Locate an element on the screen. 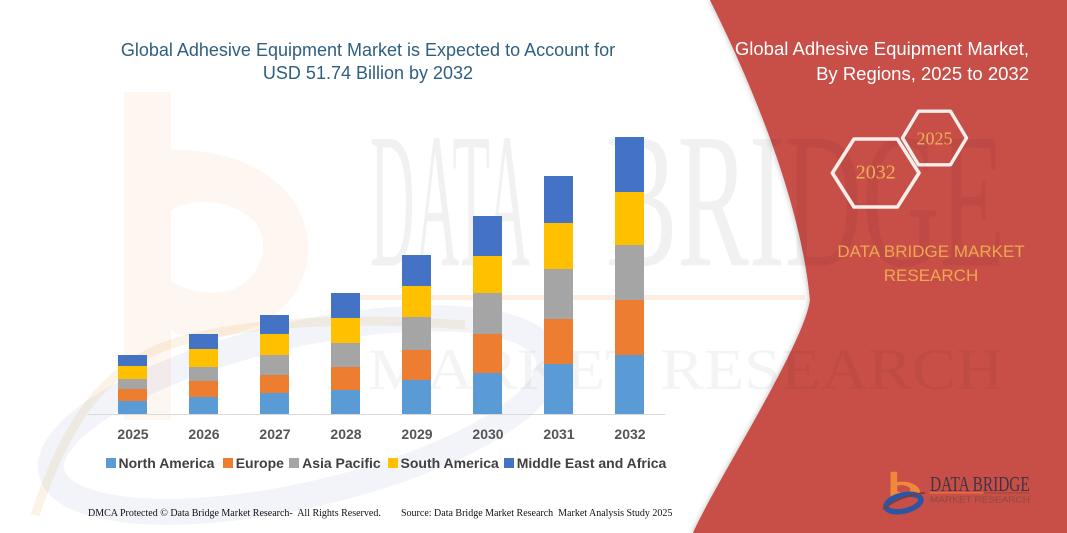 Image resolution: width=1067 pixels, height=533 pixels. svg-text: MARKET RESEARCH is located at coordinates (980, 500).